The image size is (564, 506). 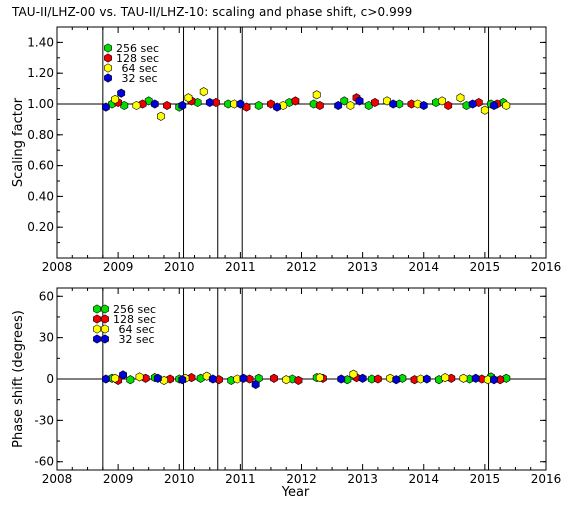 I want to click on y-tick-label: 30, so click(x=46, y=338).